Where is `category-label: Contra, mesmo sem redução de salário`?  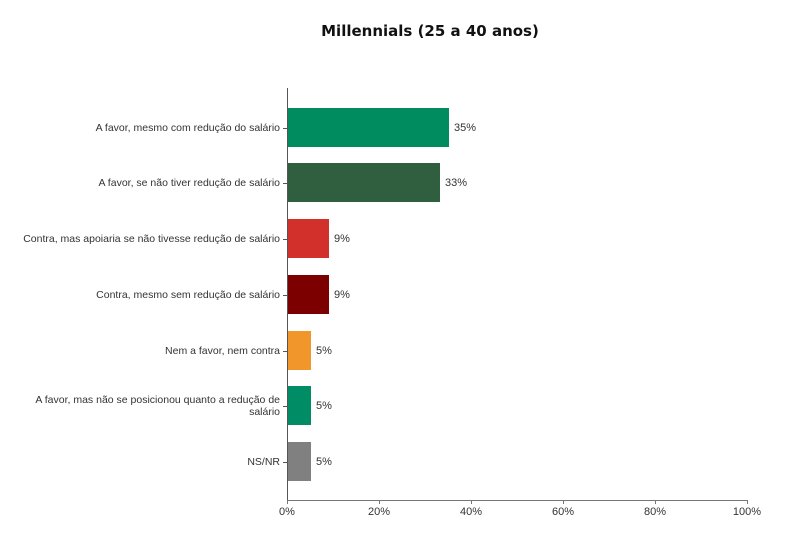
category-label: Contra, mesmo sem redução de salário is located at coordinates (188, 295).